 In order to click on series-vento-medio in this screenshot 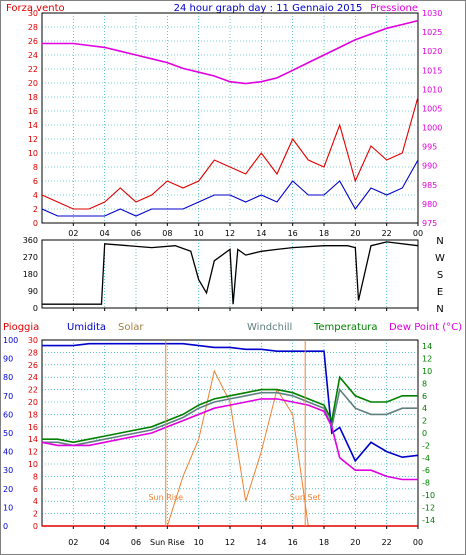, I will do `click(230, 188)`.